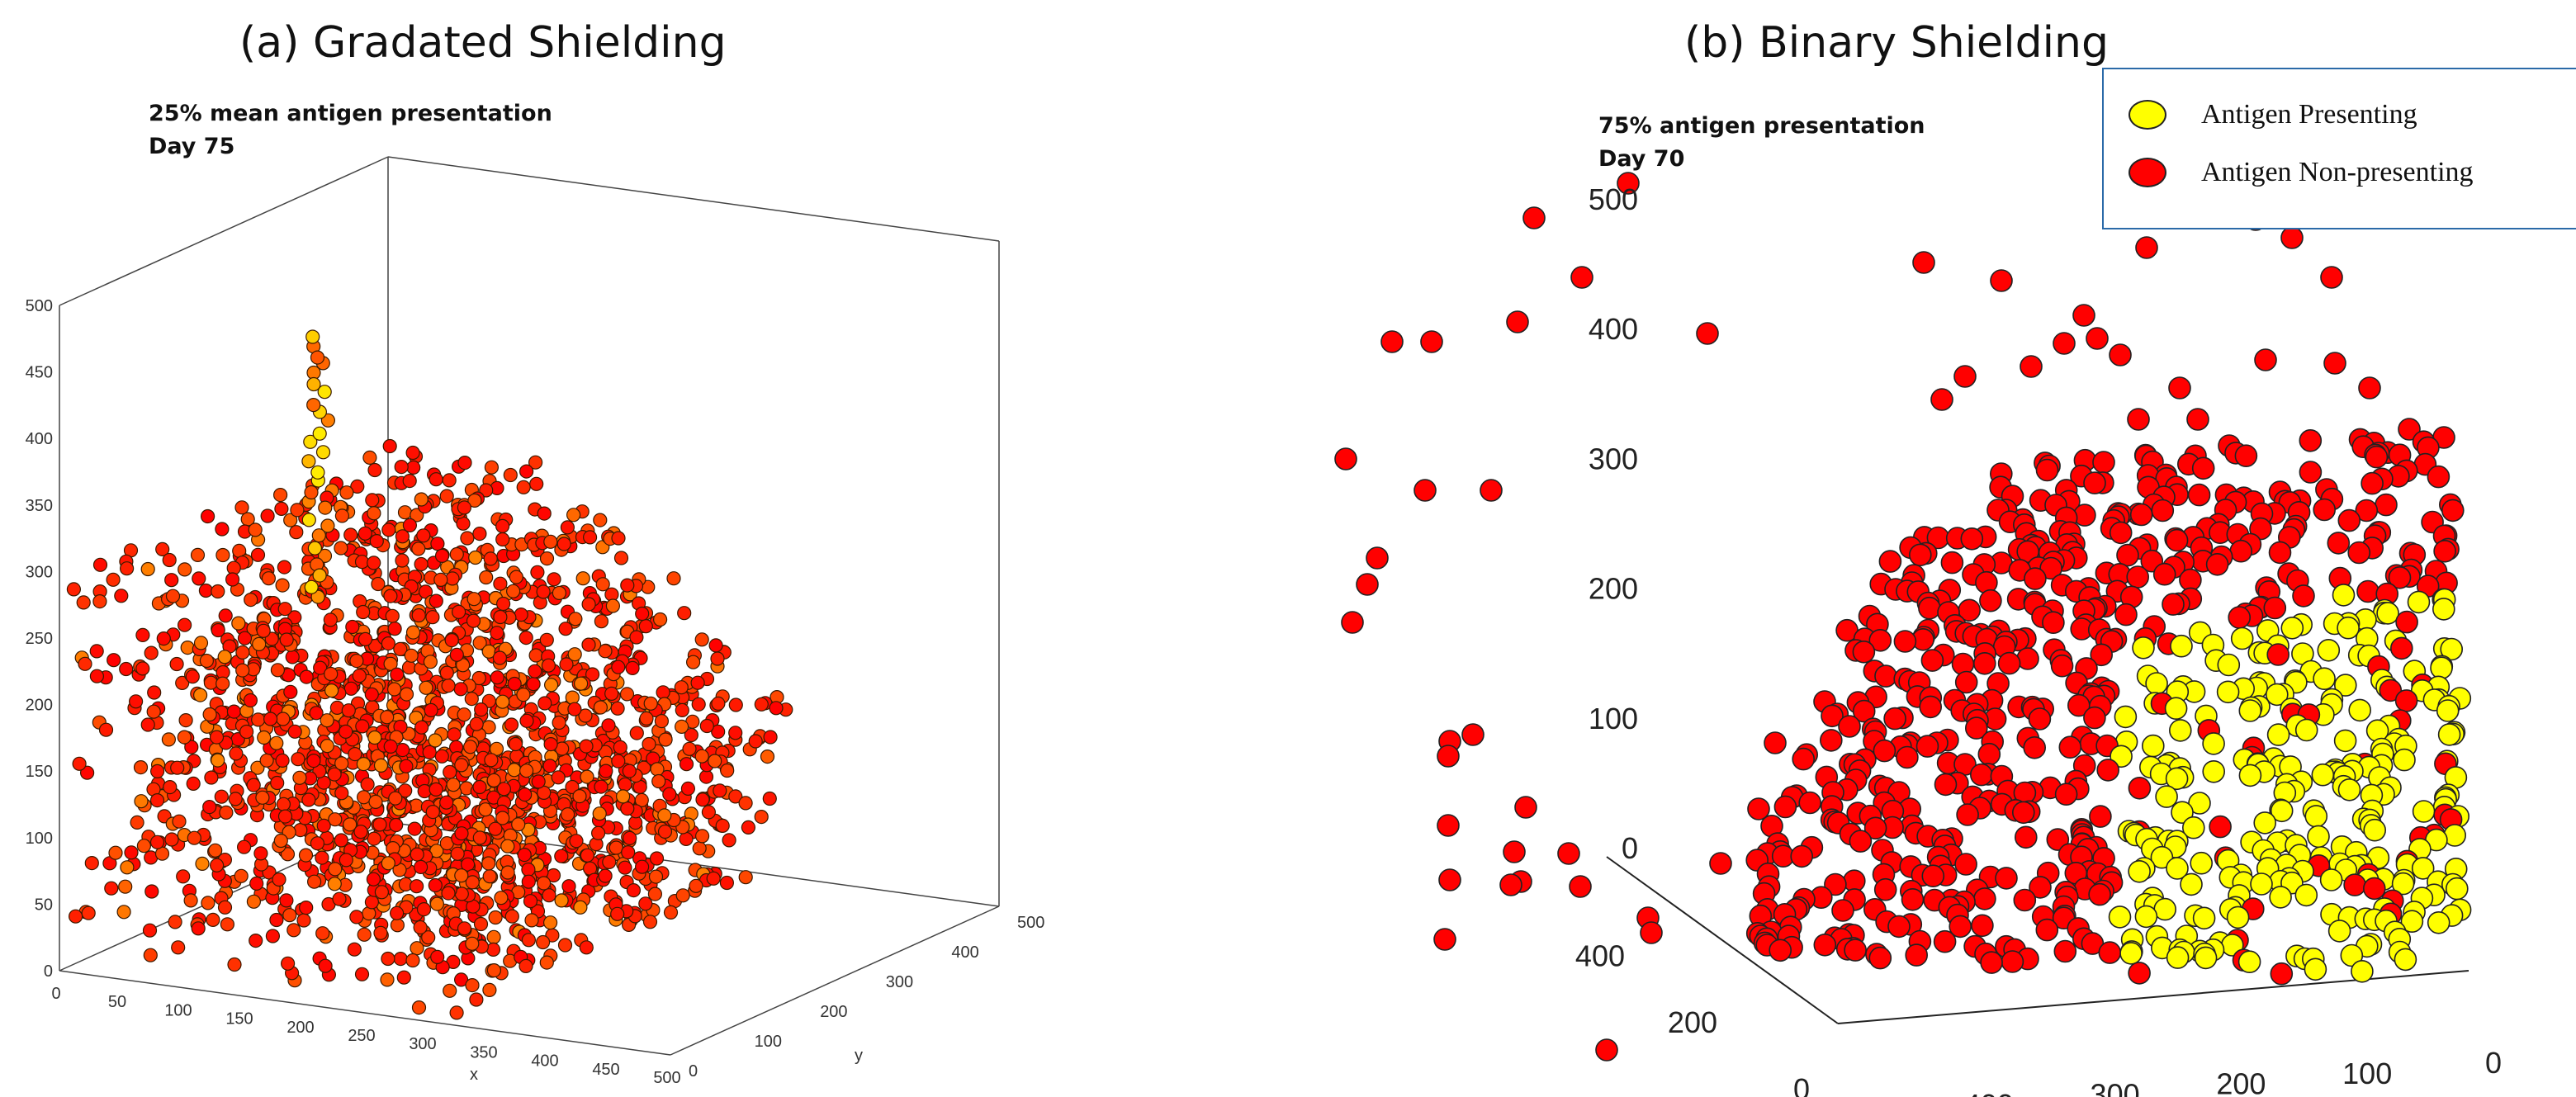 The image size is (2576, 1097). What do you see at coordinates (2309, 115) in the screenshot?
I see `legend-label-presenting: Antigen Presenting` at bounding box center [2309, 115].